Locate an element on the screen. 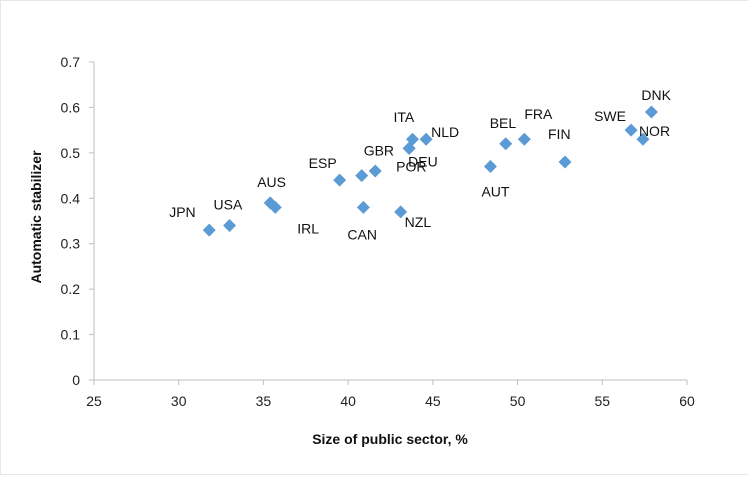 Image resolution: width=750 pixels, height=481 pixels. y-tick-label: 0.2 is located at coordinates (71, 289).